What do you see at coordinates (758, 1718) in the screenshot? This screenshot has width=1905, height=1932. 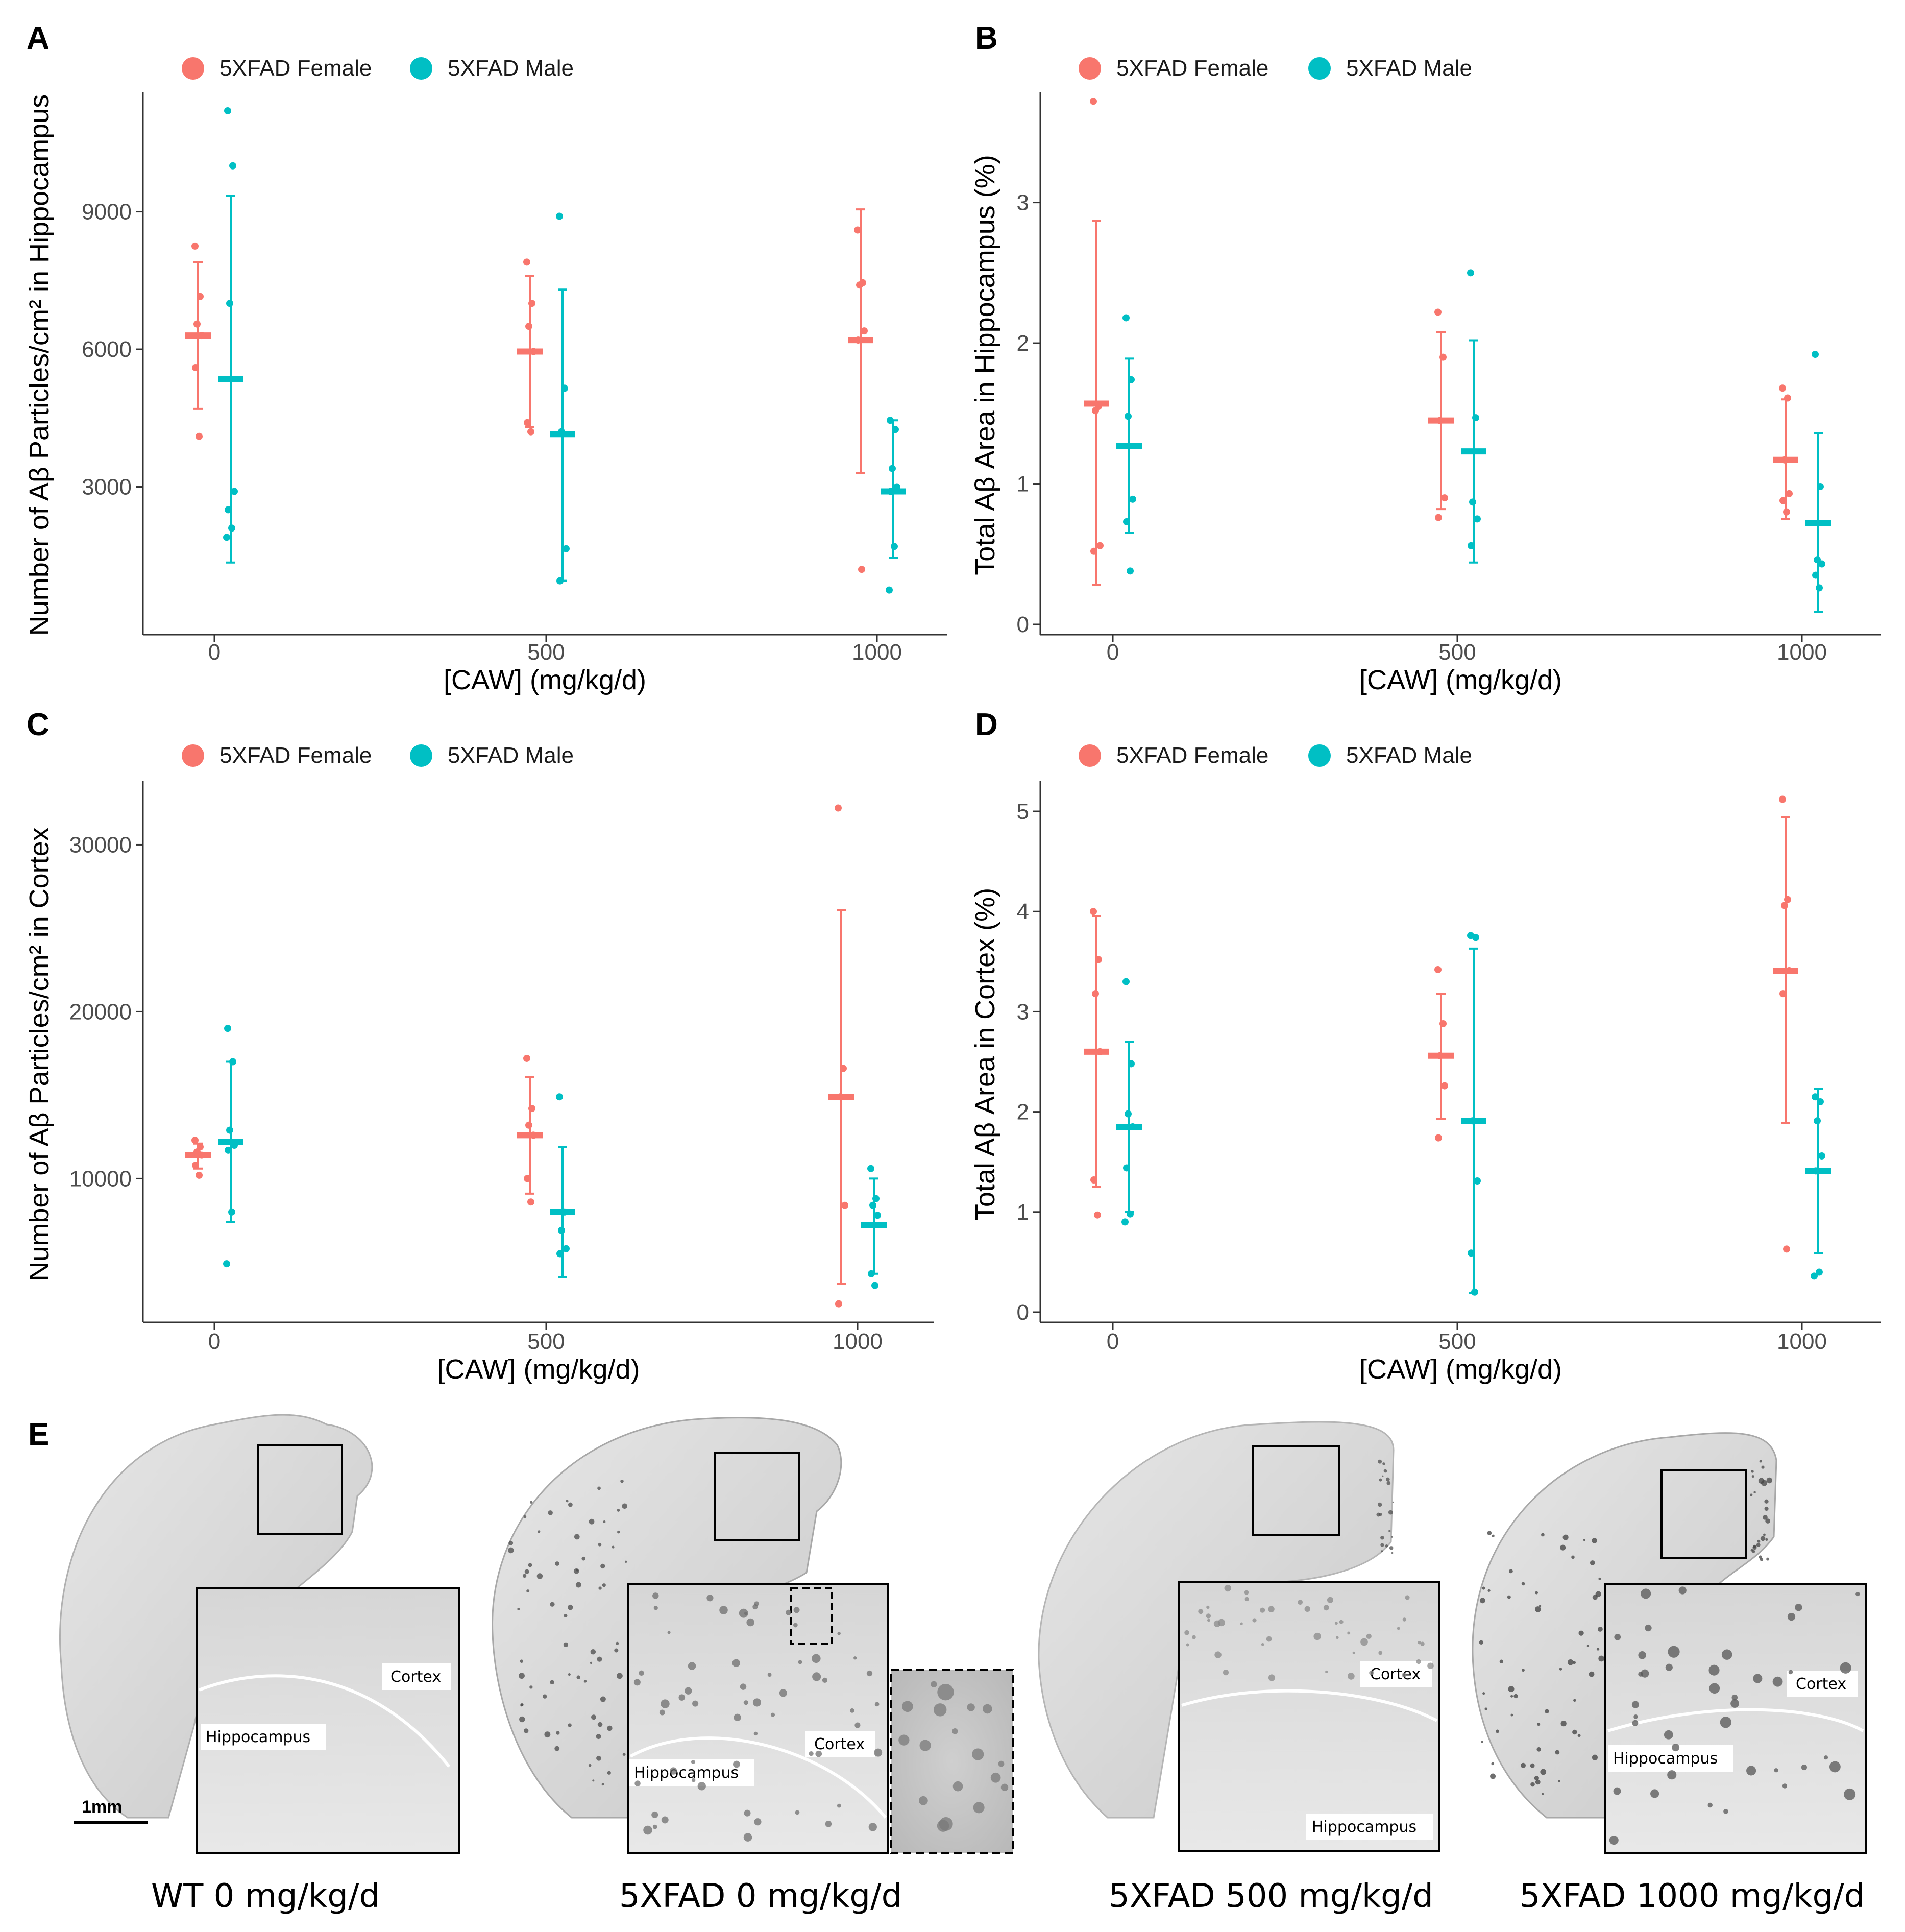 I see `inset-image` at bounding box center [758, 1718].